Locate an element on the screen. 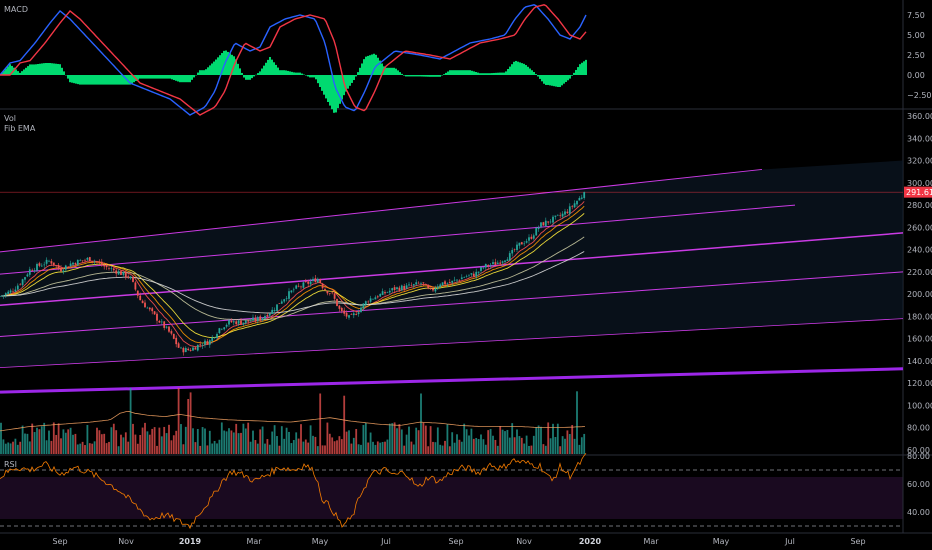  rsi-axis: 80.00 60.00 40.00 is located at coordinates (918, 484).